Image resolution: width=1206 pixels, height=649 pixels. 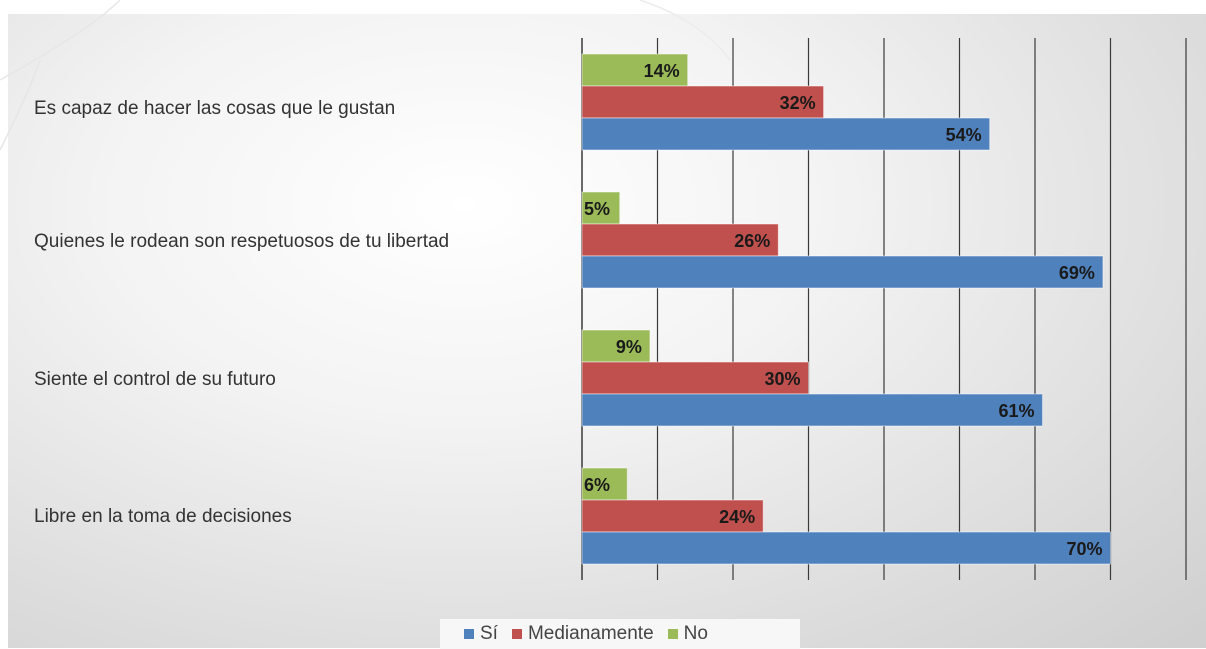 I want to click on data-label-s-2: 61%, so click(x=1017, y=411).